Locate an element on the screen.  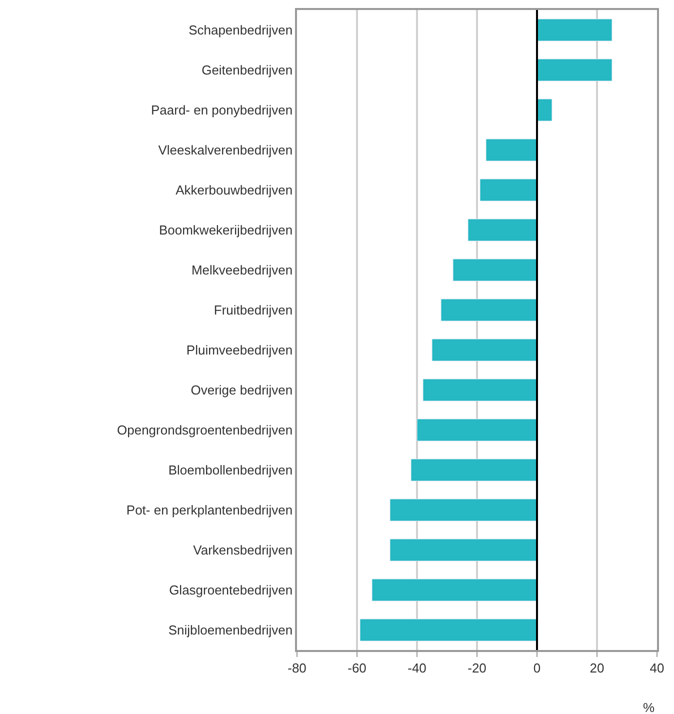
x-axis-title: % is located at coordinates (649, 707).